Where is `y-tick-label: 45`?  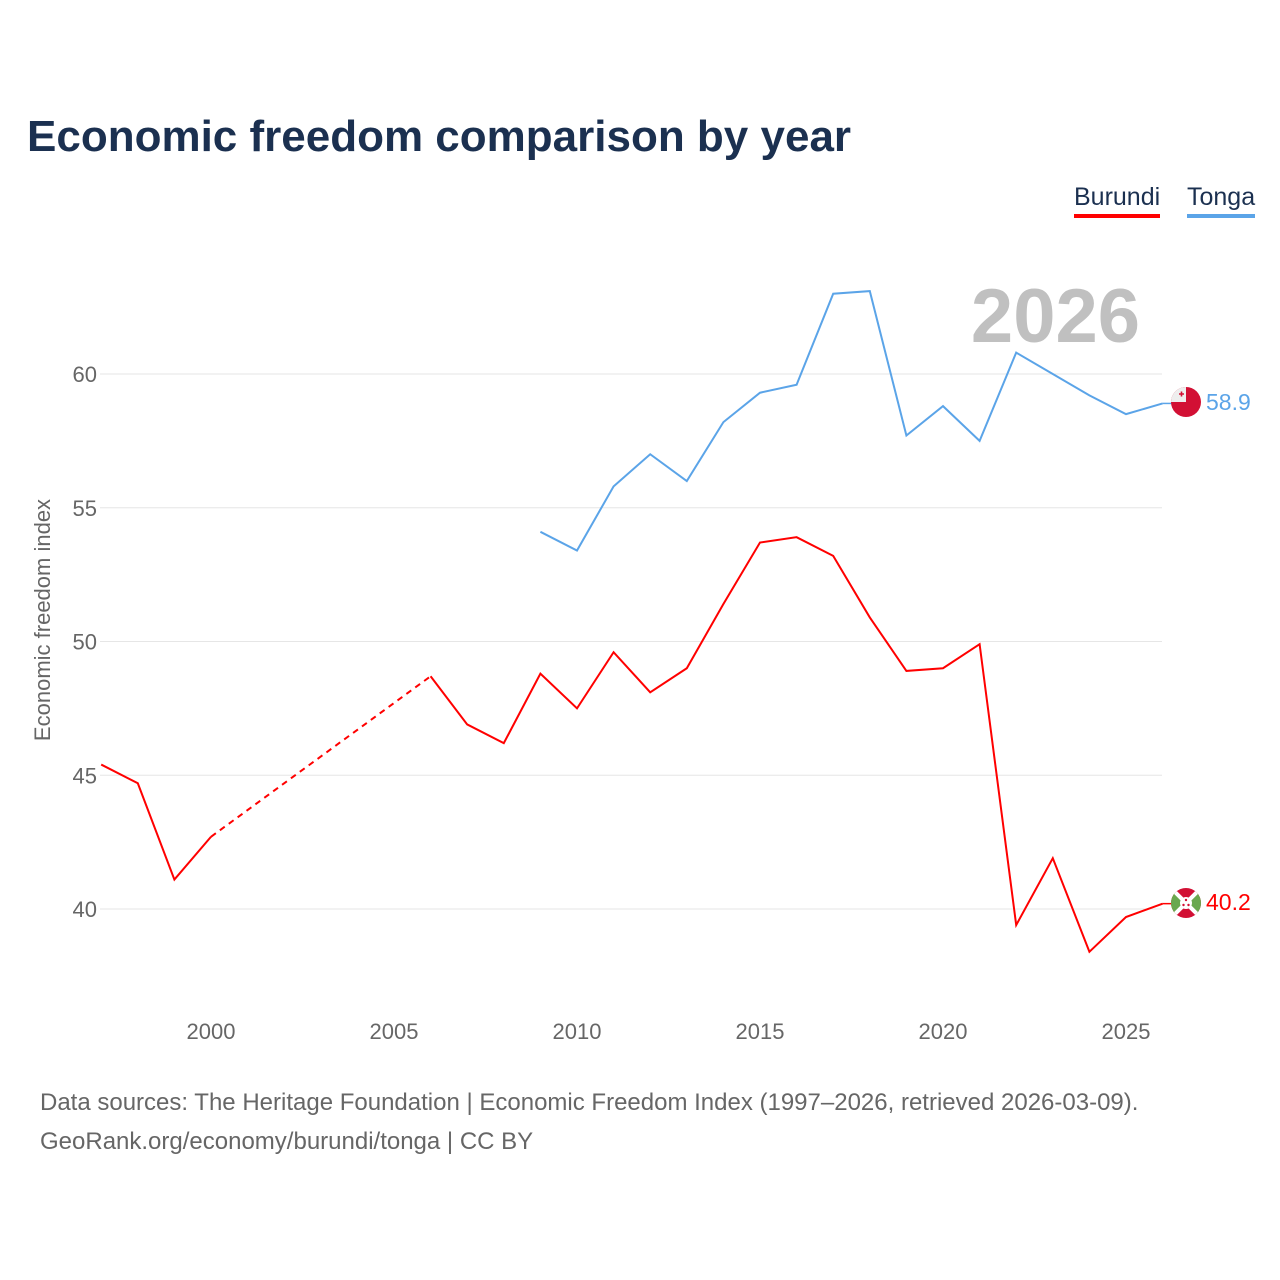 y-tick-label: 45 is located at coordinates (85, 775).